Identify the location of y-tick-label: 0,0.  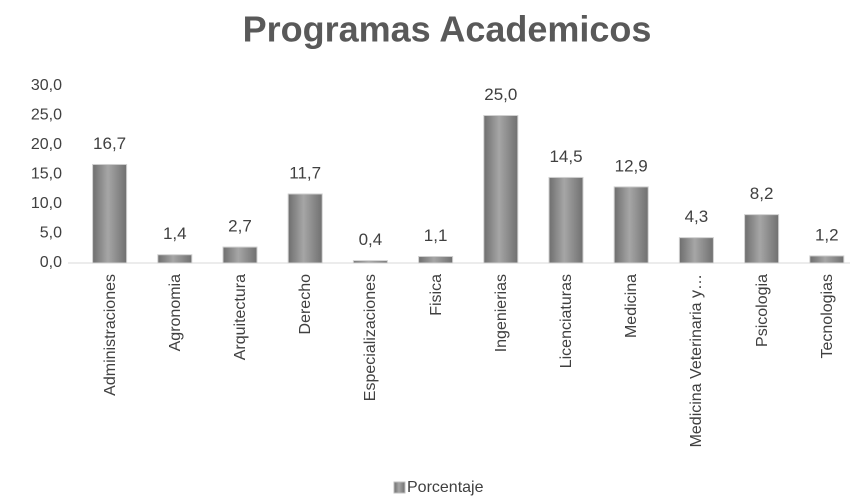
(51, 262).